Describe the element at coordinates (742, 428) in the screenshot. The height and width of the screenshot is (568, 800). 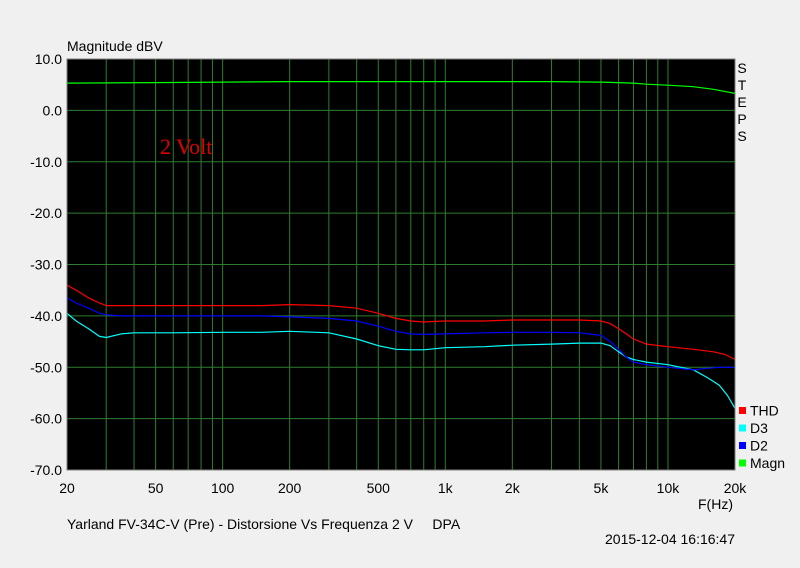
I see `legend-swatch-d3` at that location.